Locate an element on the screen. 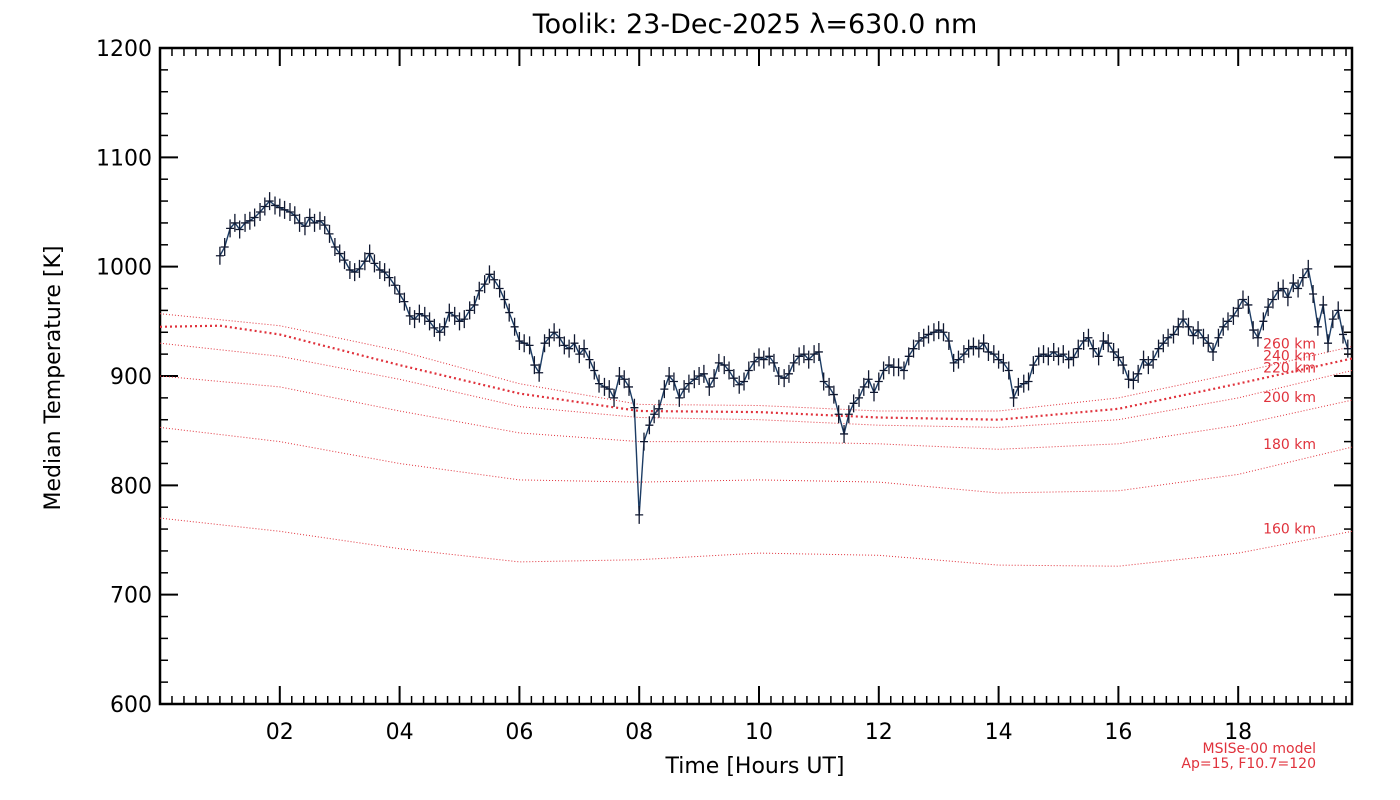  y-tick-label: 800 is located at coordinates (131, 486).